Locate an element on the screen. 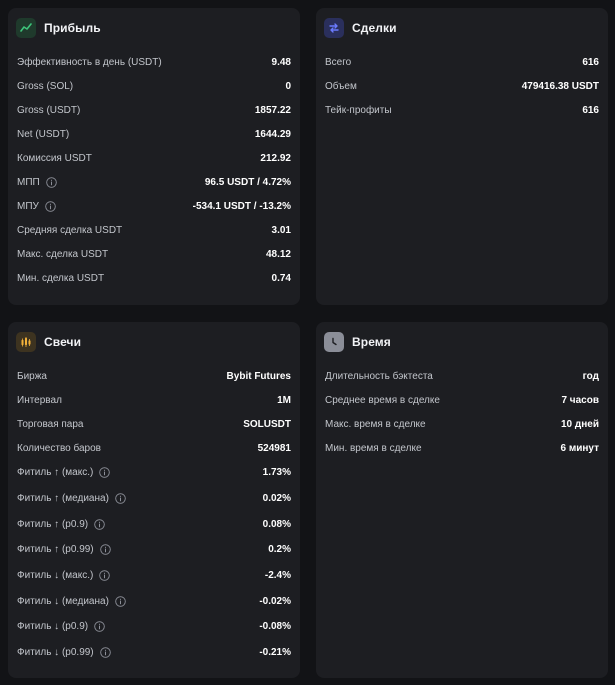 The width and height of the screenshot is (615, 685). stat-row: Gross (SOL) 0 is located at coordinates (154, 86).